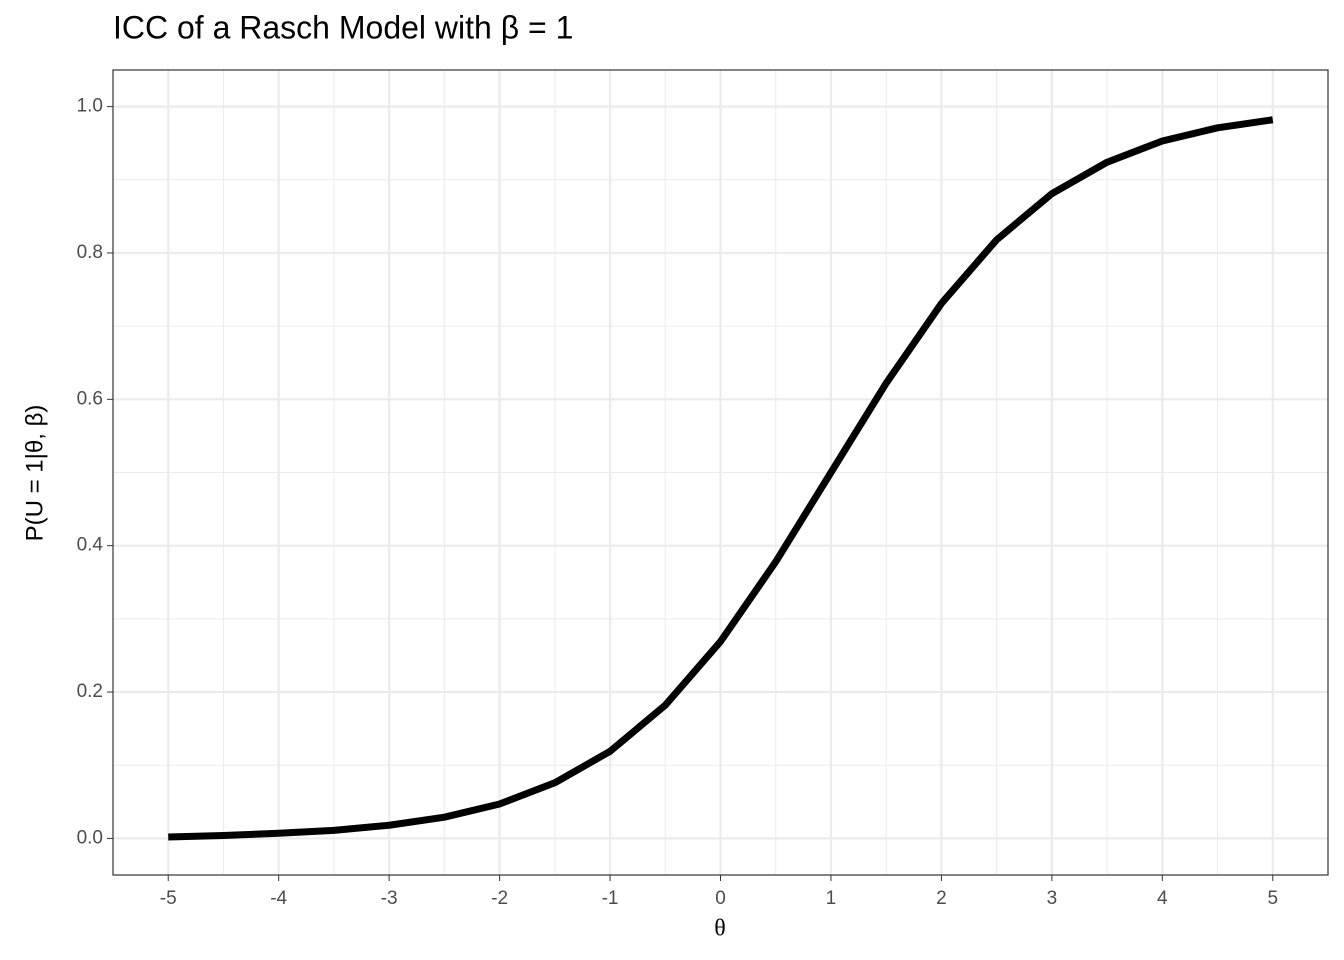 This screenshot has height=960, width=1344. What do you see at coordinates (610, 898) in the screenshot?
I see `x-tick-label: -1` at bounding box center [610, 898].